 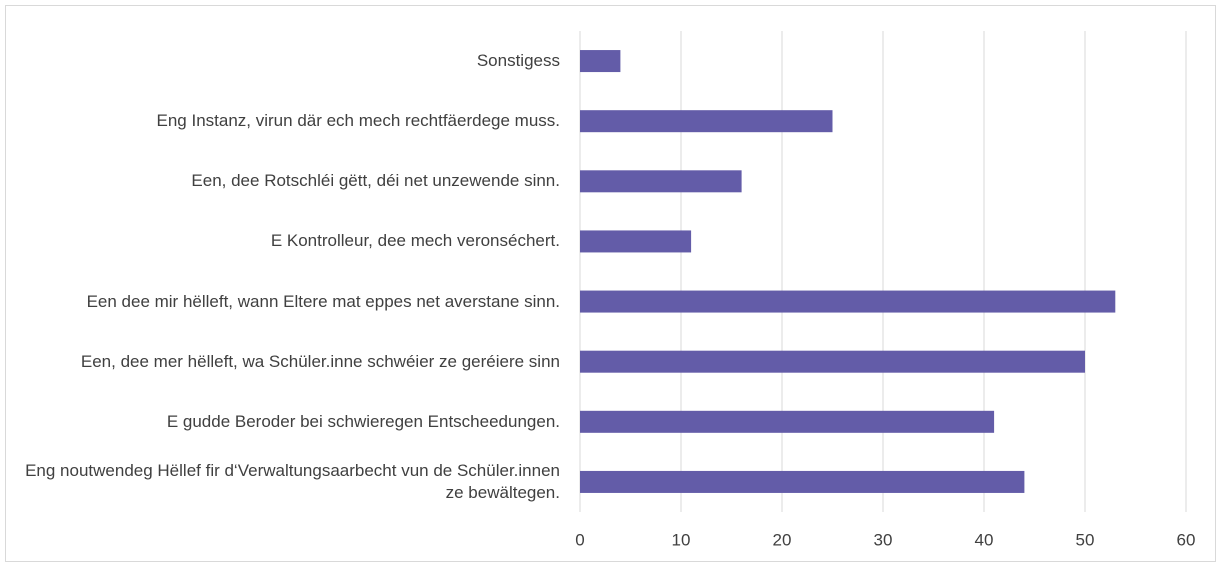 What do you see at coordinates (681, 539) in the screenshot?
I see `x-tick-label: 10` at bounding box center [681, 539].